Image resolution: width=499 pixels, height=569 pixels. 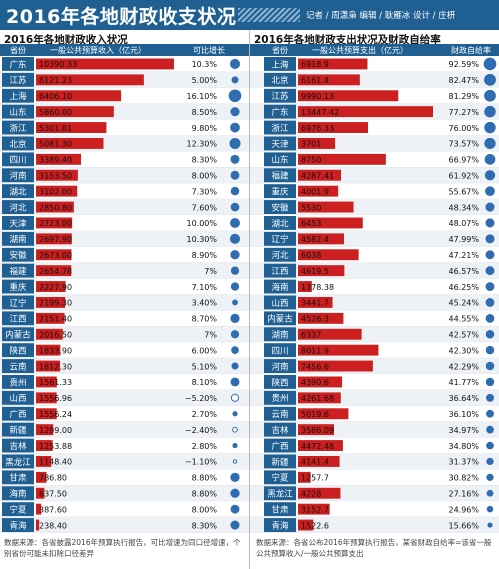 I want to click on province-label: 贵州, so click(x=17, y=382).